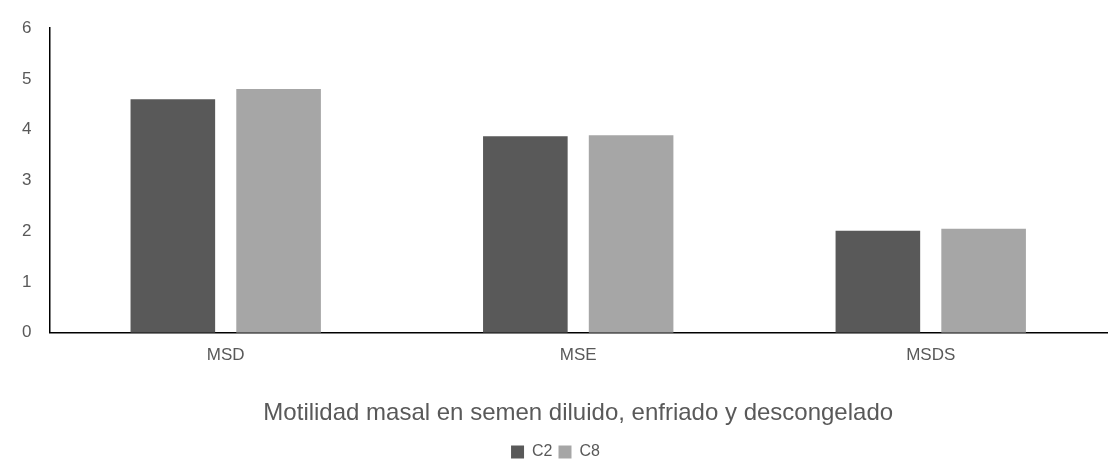  What do you see at coordinates (26, 281) in the screenshot?
I see `y-tick-label: 1` at bounding box center [26, 281].